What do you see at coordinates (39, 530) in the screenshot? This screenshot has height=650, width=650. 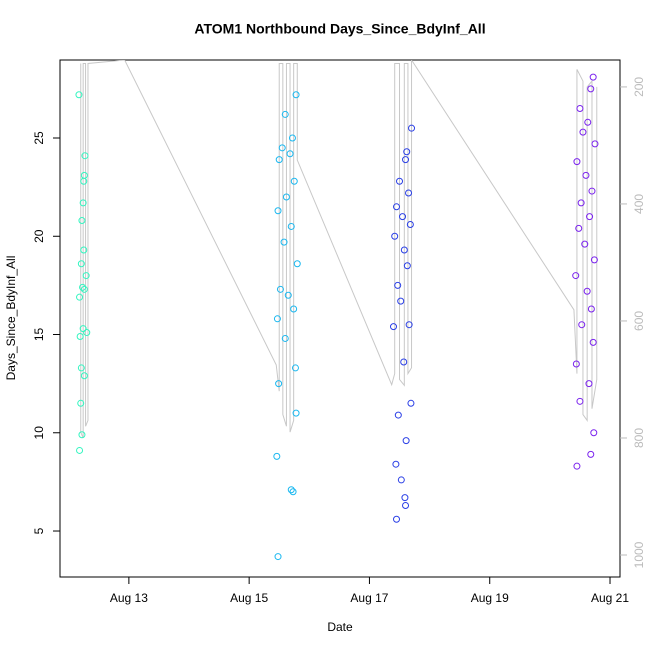 I see `y-tick-label: 5` at bounding box center [39, 530].